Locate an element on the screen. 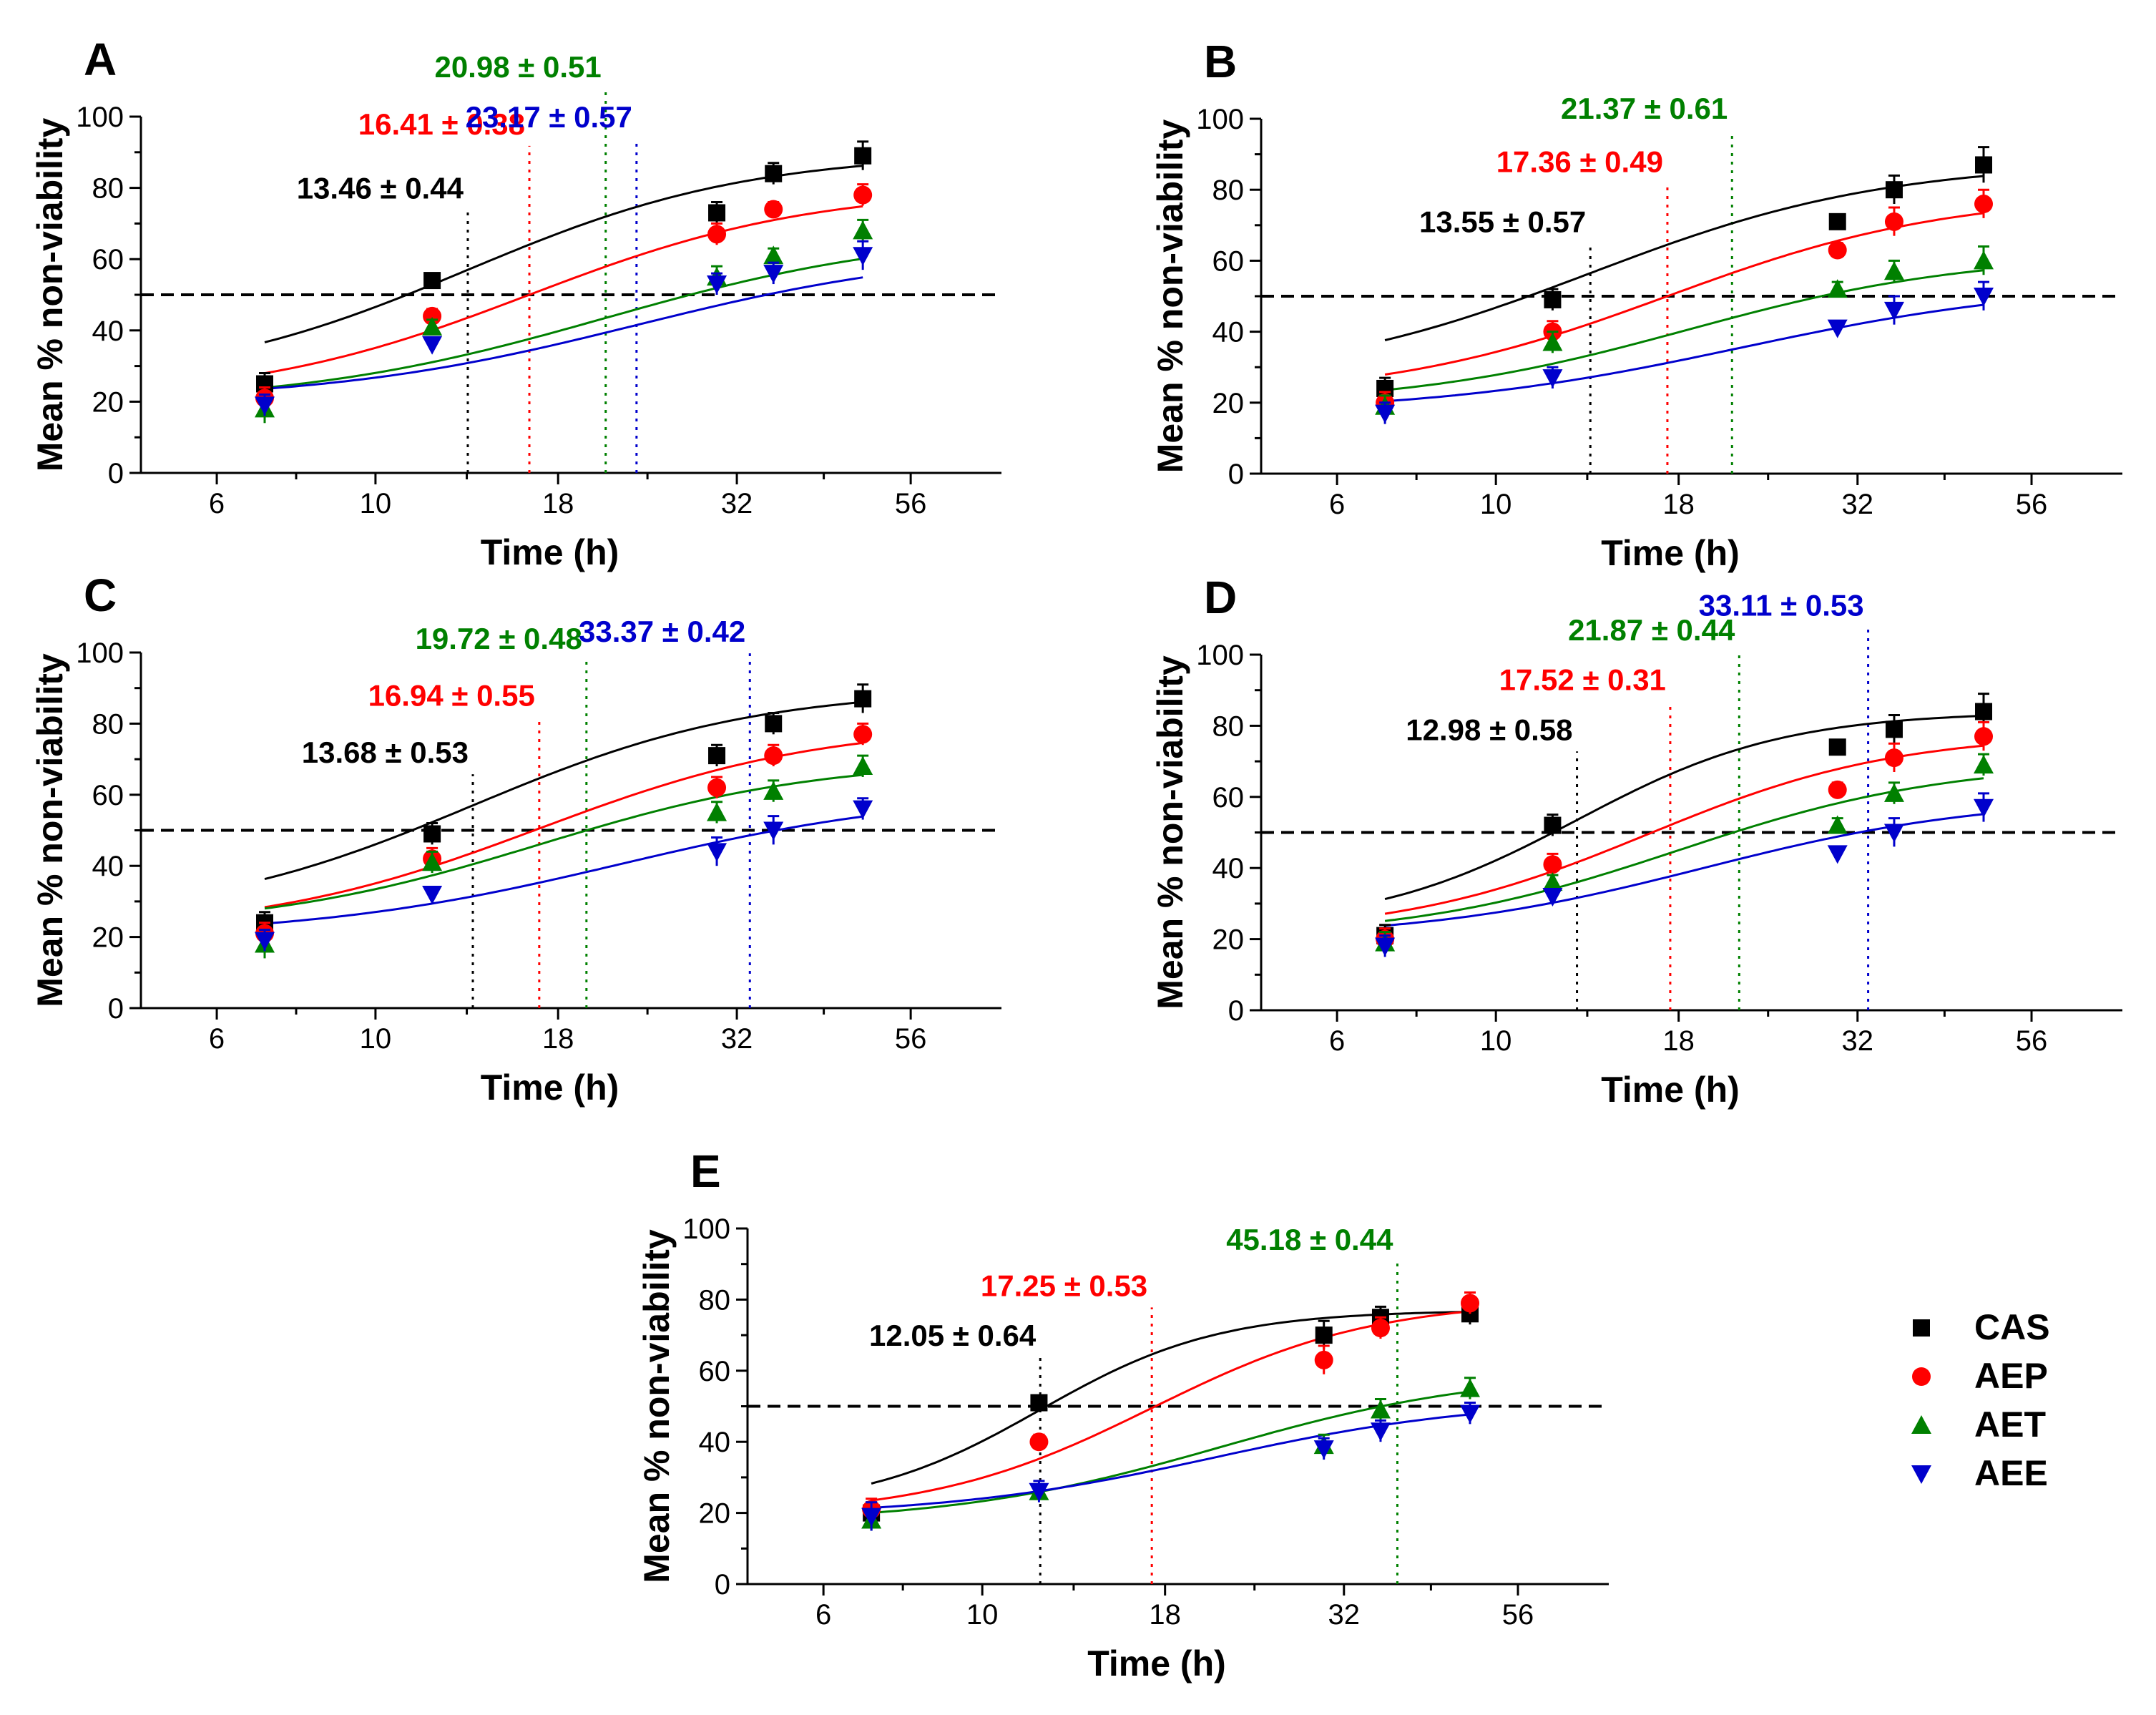 This screenshot has height=1715, width=2156. annotation-label-aep: 17.52 ± 0.31 is located at coordinates (1583, 680).